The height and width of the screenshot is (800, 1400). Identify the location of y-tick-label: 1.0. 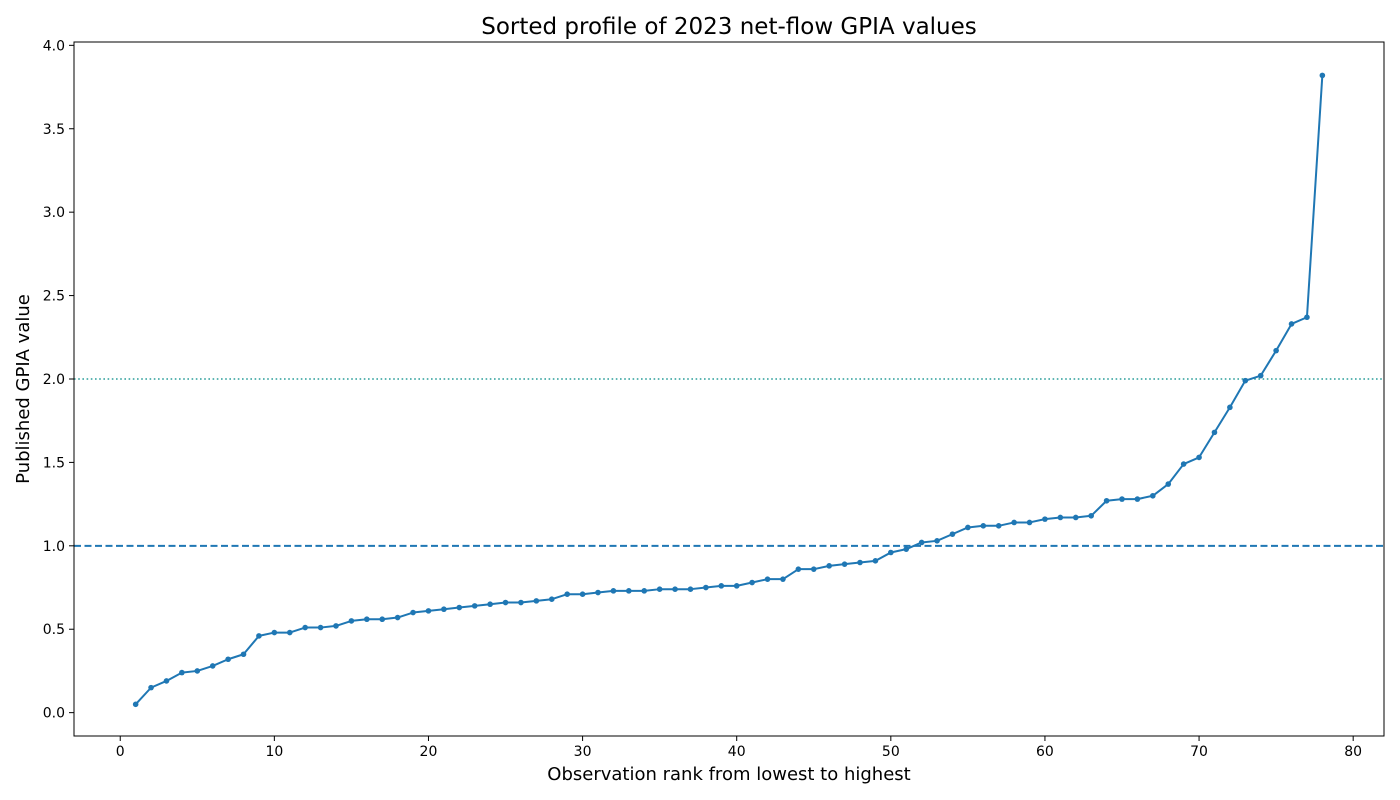
(54, 547).